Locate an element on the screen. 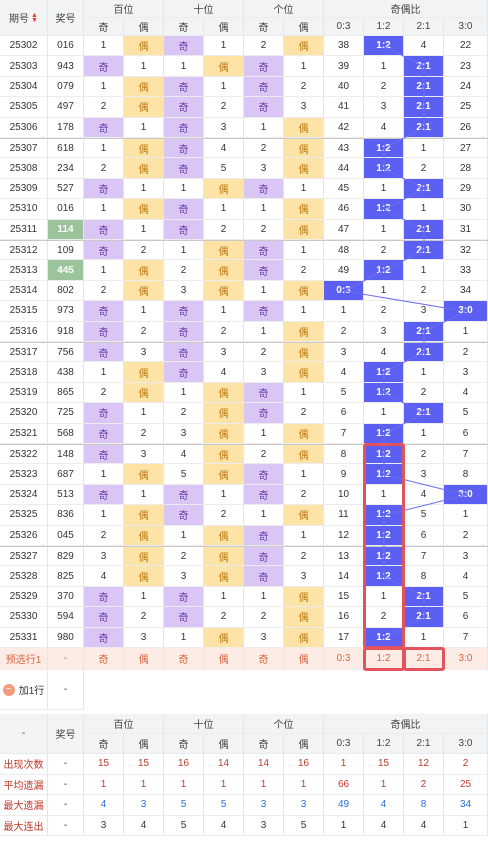  predict-option: 1:2 is located at coordinates (384, 659).